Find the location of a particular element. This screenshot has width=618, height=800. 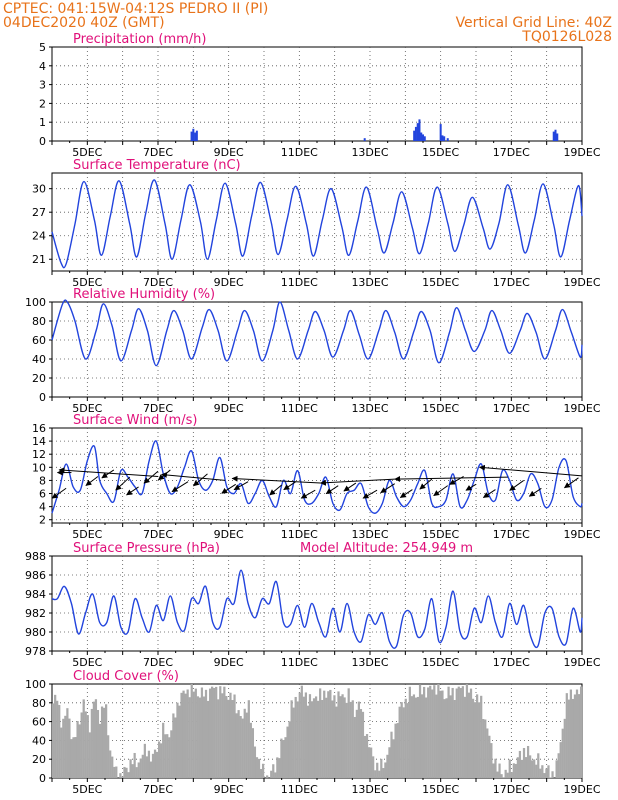

rh-xtick-label: 11DEC is located at coordinates (299, 408).